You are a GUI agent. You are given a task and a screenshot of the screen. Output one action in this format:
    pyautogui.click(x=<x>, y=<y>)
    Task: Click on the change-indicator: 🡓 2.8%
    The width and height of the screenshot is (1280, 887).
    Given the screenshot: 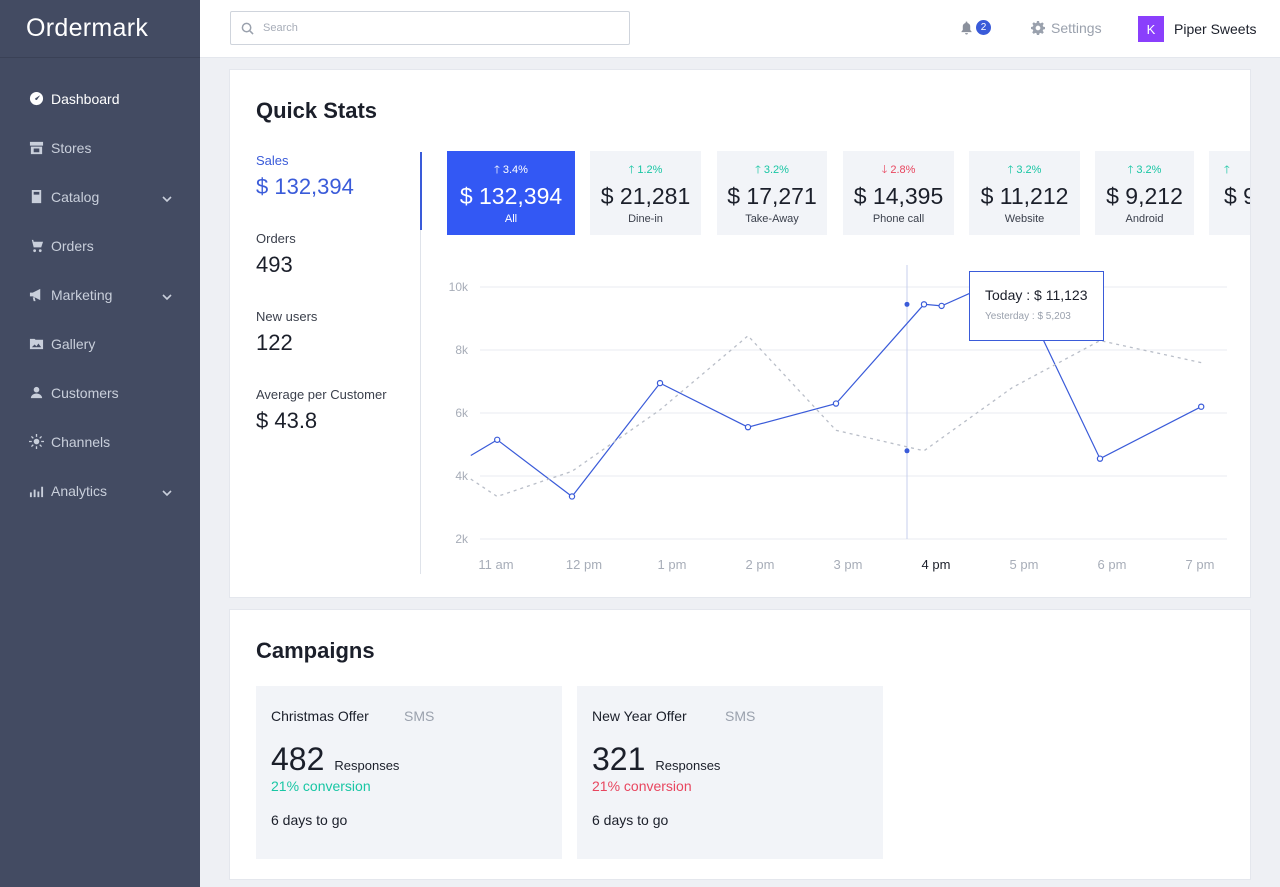 What is the action you would take?
    pyautogui.click(x=898, y=170)
    